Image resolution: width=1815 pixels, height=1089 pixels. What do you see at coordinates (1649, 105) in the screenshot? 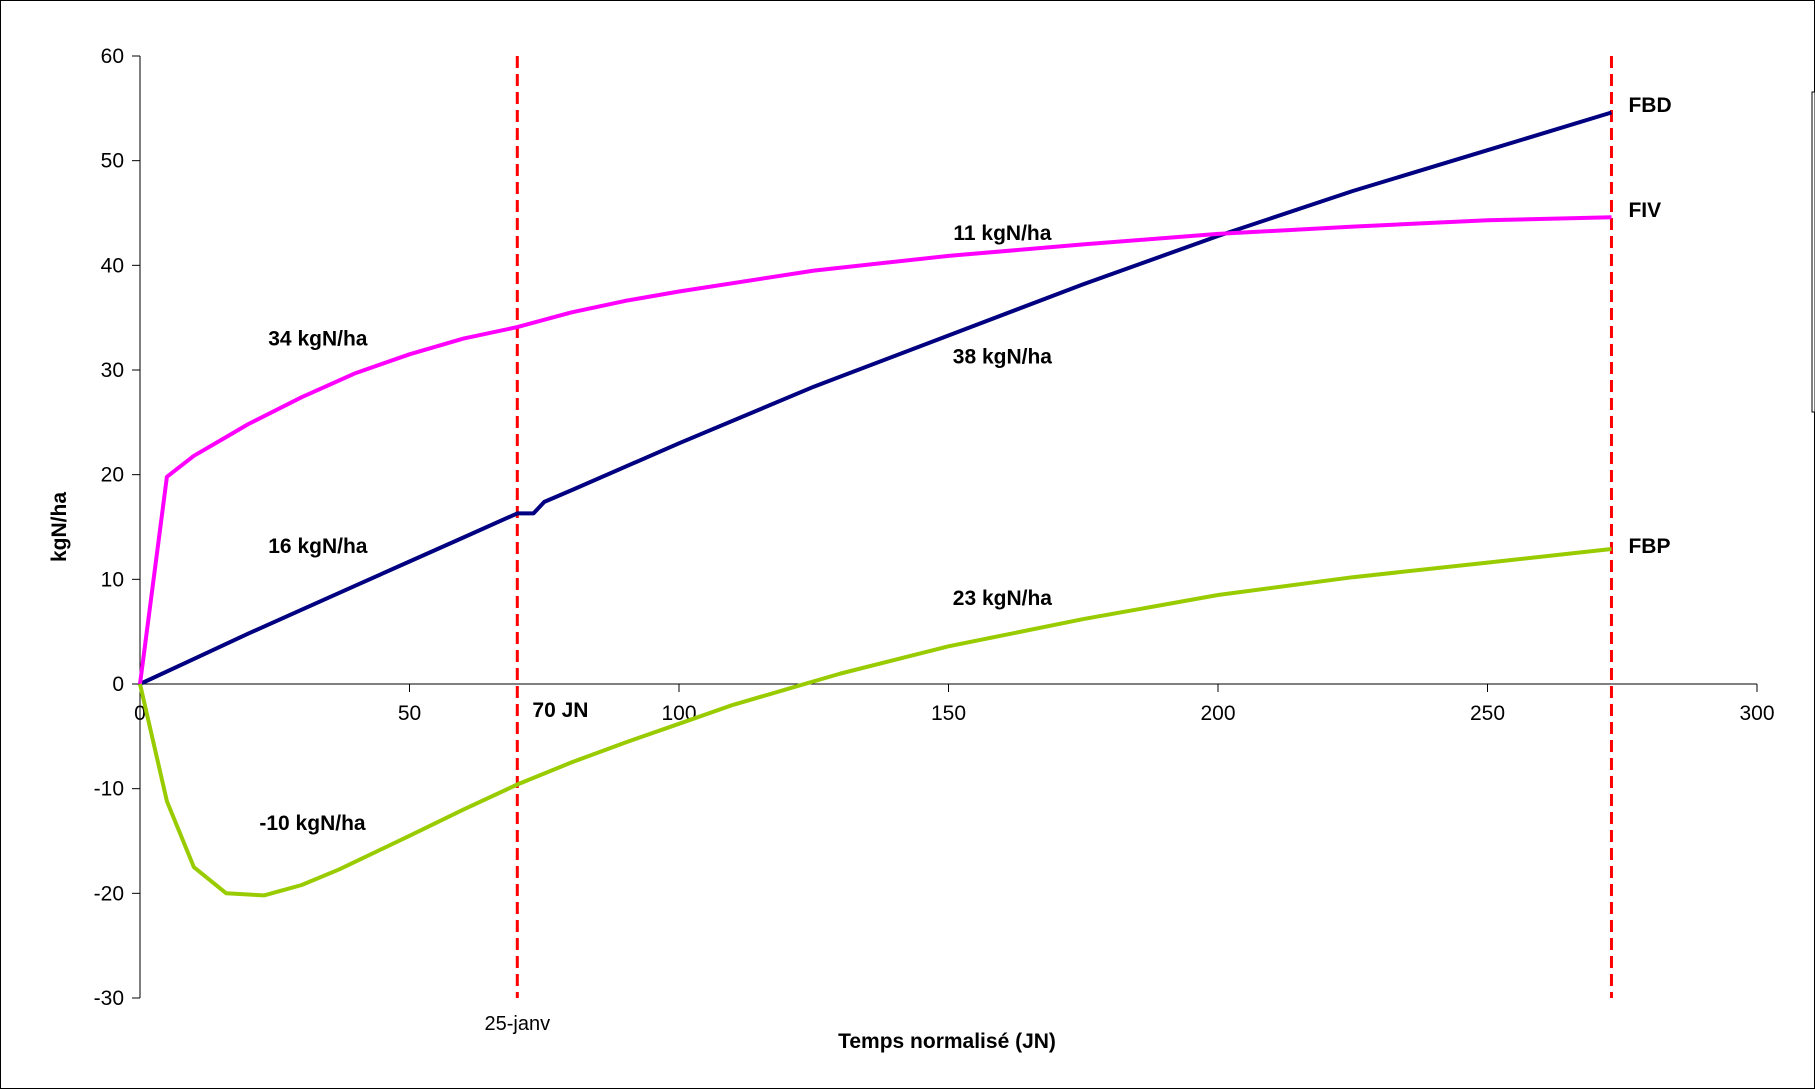
I see `series-end-label: FBD` at bounding box center [1649, 105].